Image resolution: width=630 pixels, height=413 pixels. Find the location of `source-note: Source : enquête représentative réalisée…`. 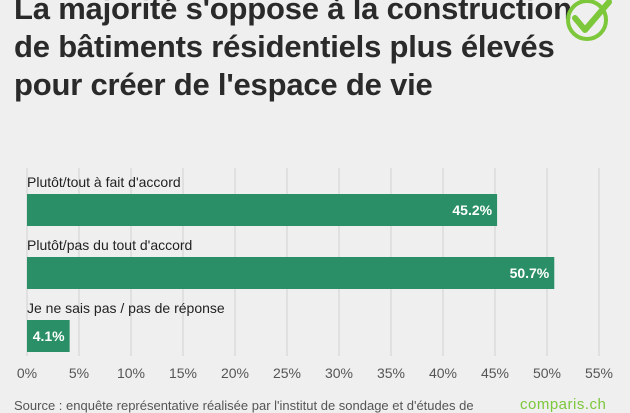

source-note: Source : enquête représentative réalisée… is located at coordinates (244, 405).